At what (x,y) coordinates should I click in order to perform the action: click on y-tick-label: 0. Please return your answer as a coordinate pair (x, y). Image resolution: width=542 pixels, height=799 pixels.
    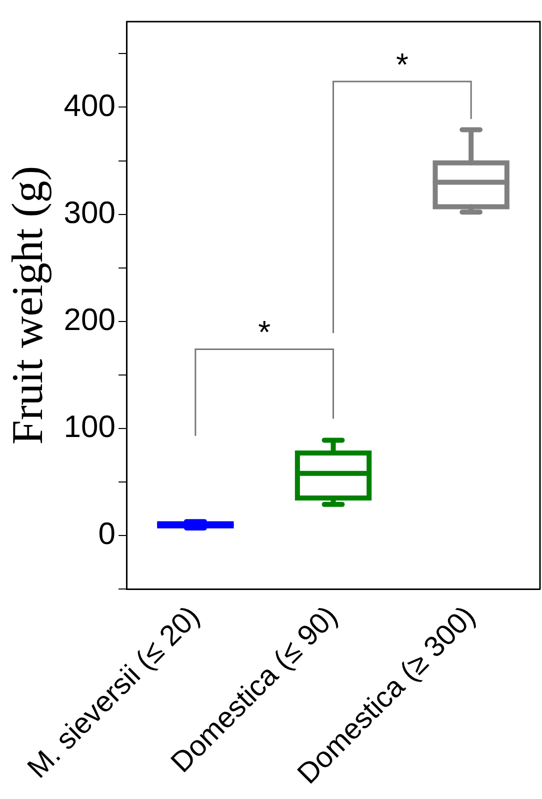
    Looking at the image, I should click on (107, 534).